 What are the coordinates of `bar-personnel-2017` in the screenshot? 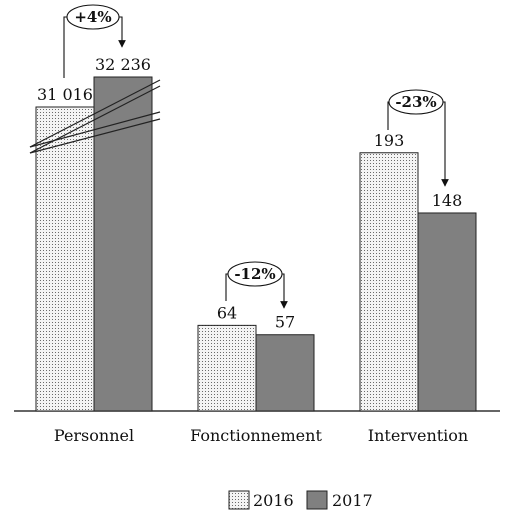 It's located at (123, 244).